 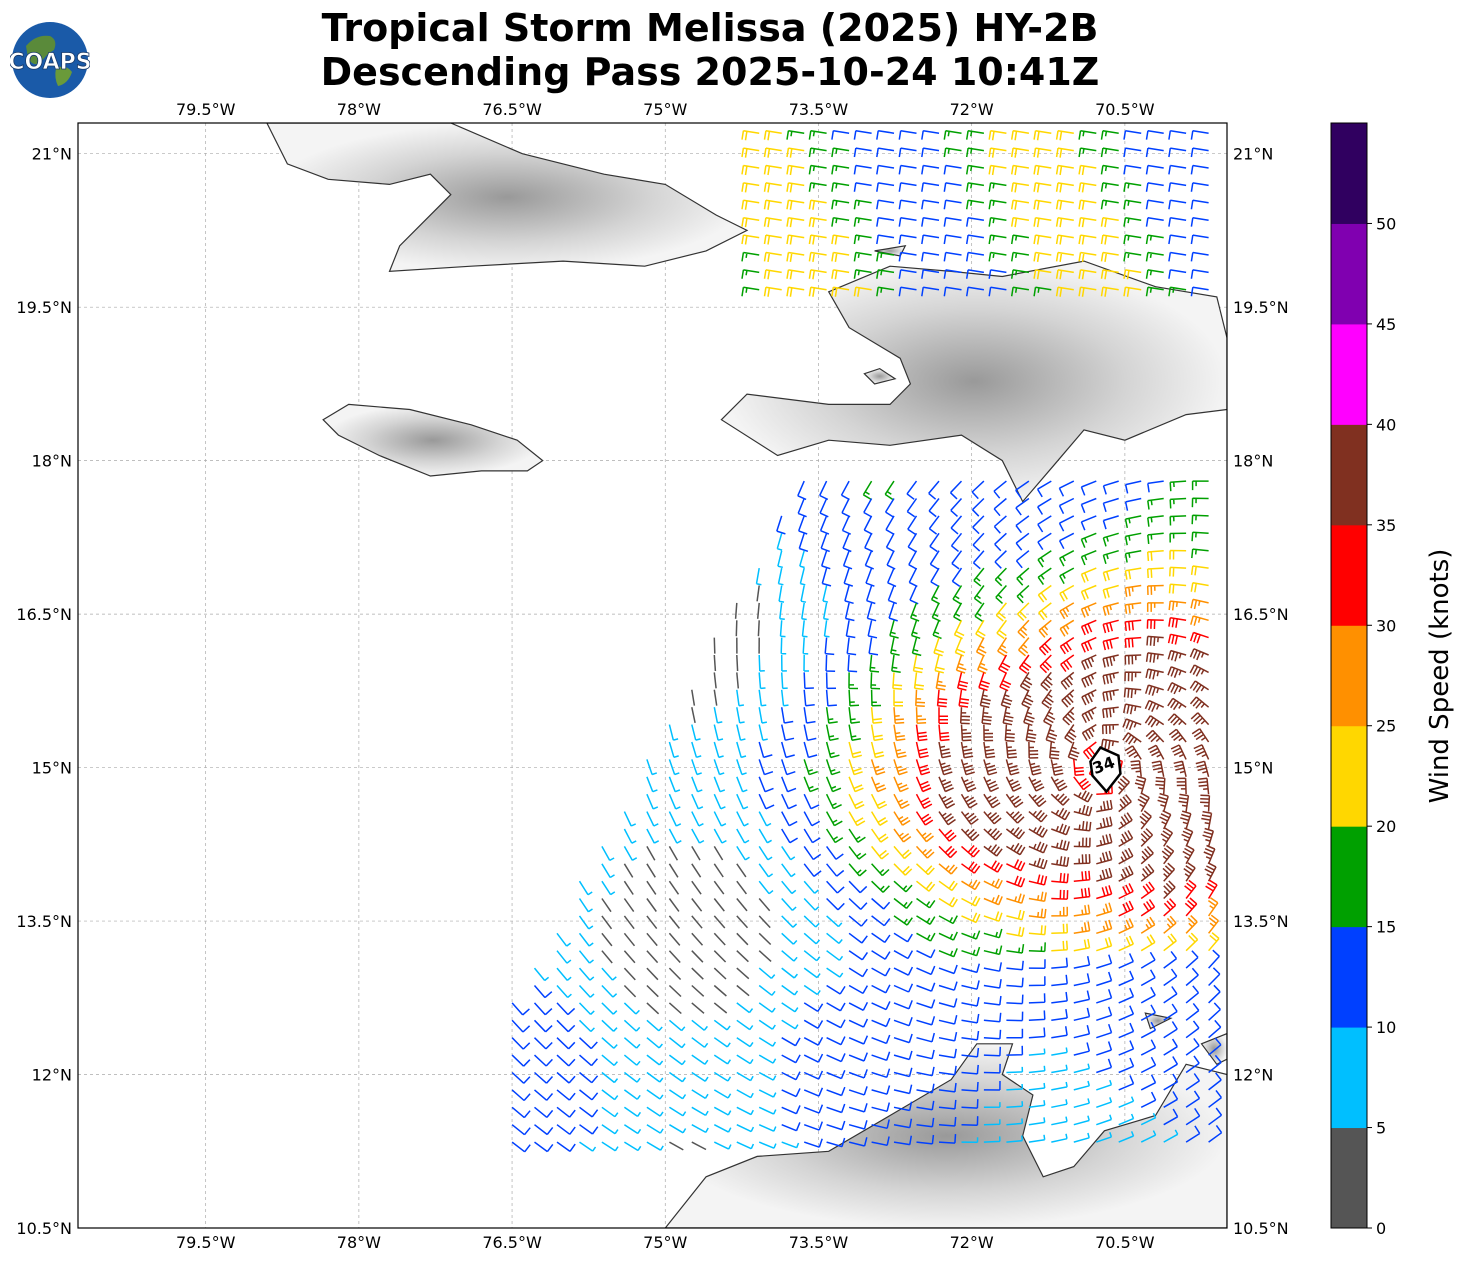 What do you see at coordinates (1363, 680) in the screenshot?
I see `colorbar: 0 5 10 15 20 25 30 35 40 45 50` at bounding box center [1363, 680].